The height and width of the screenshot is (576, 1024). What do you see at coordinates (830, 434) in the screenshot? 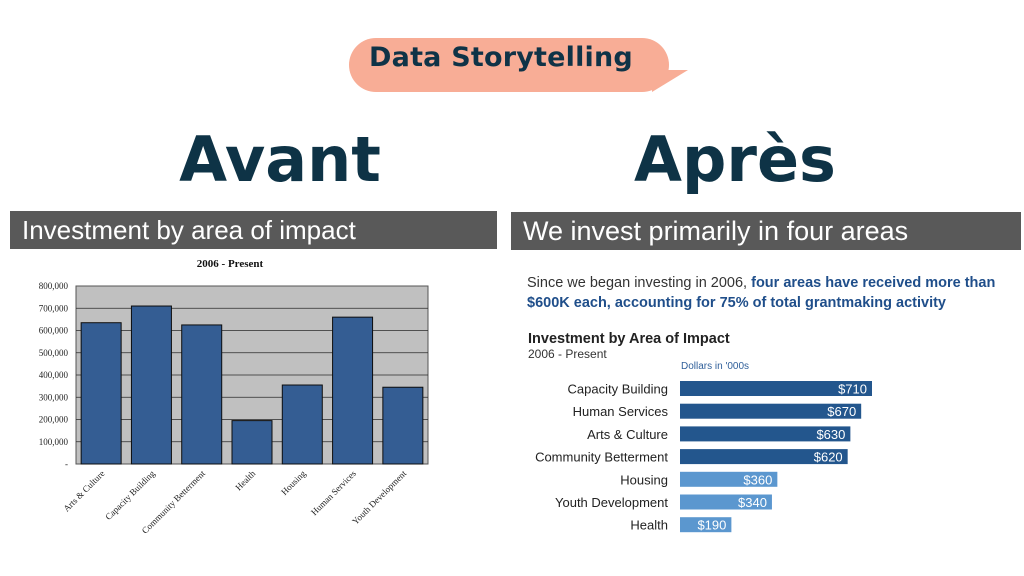
I see `value-label: $630` at bounding box center [830, 434].